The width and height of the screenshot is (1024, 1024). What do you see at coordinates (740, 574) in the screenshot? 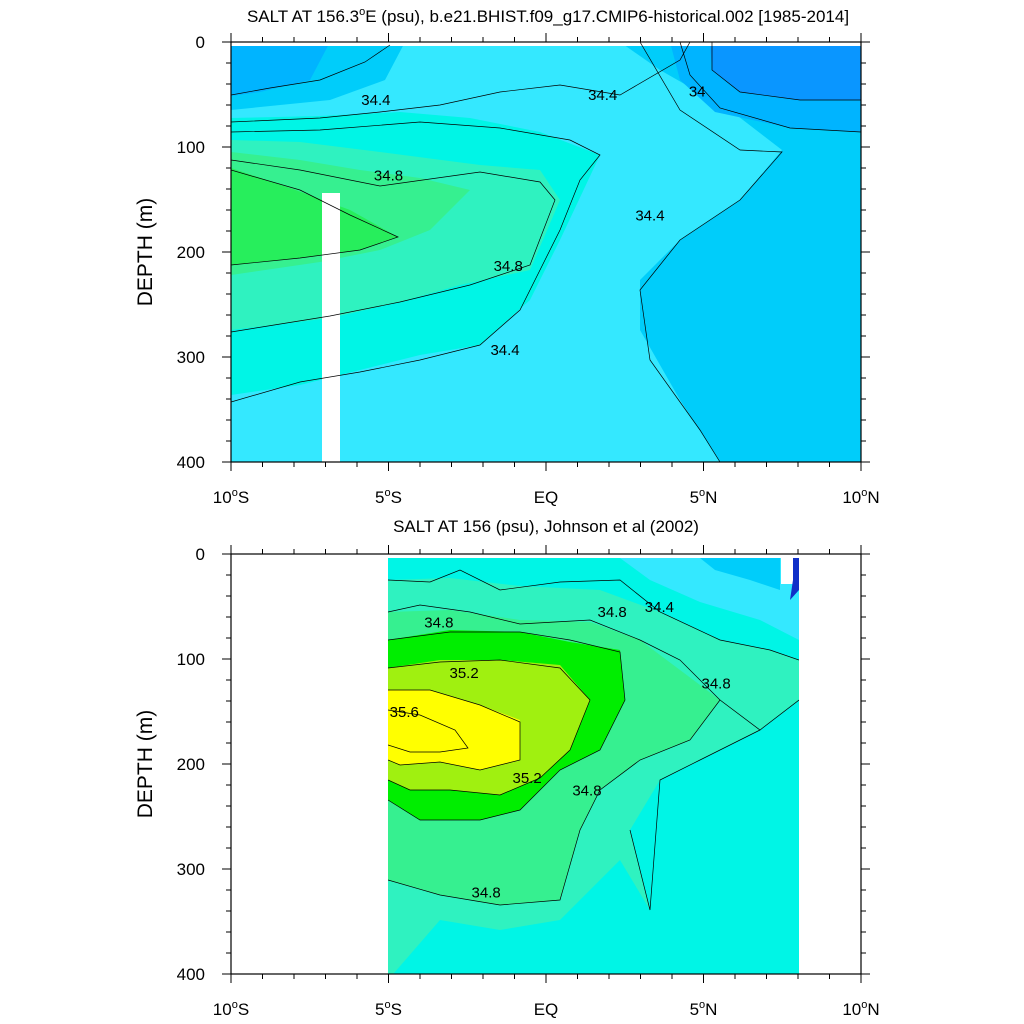
I see `zone-34.0-34.2` at bounding box center [740, 574].